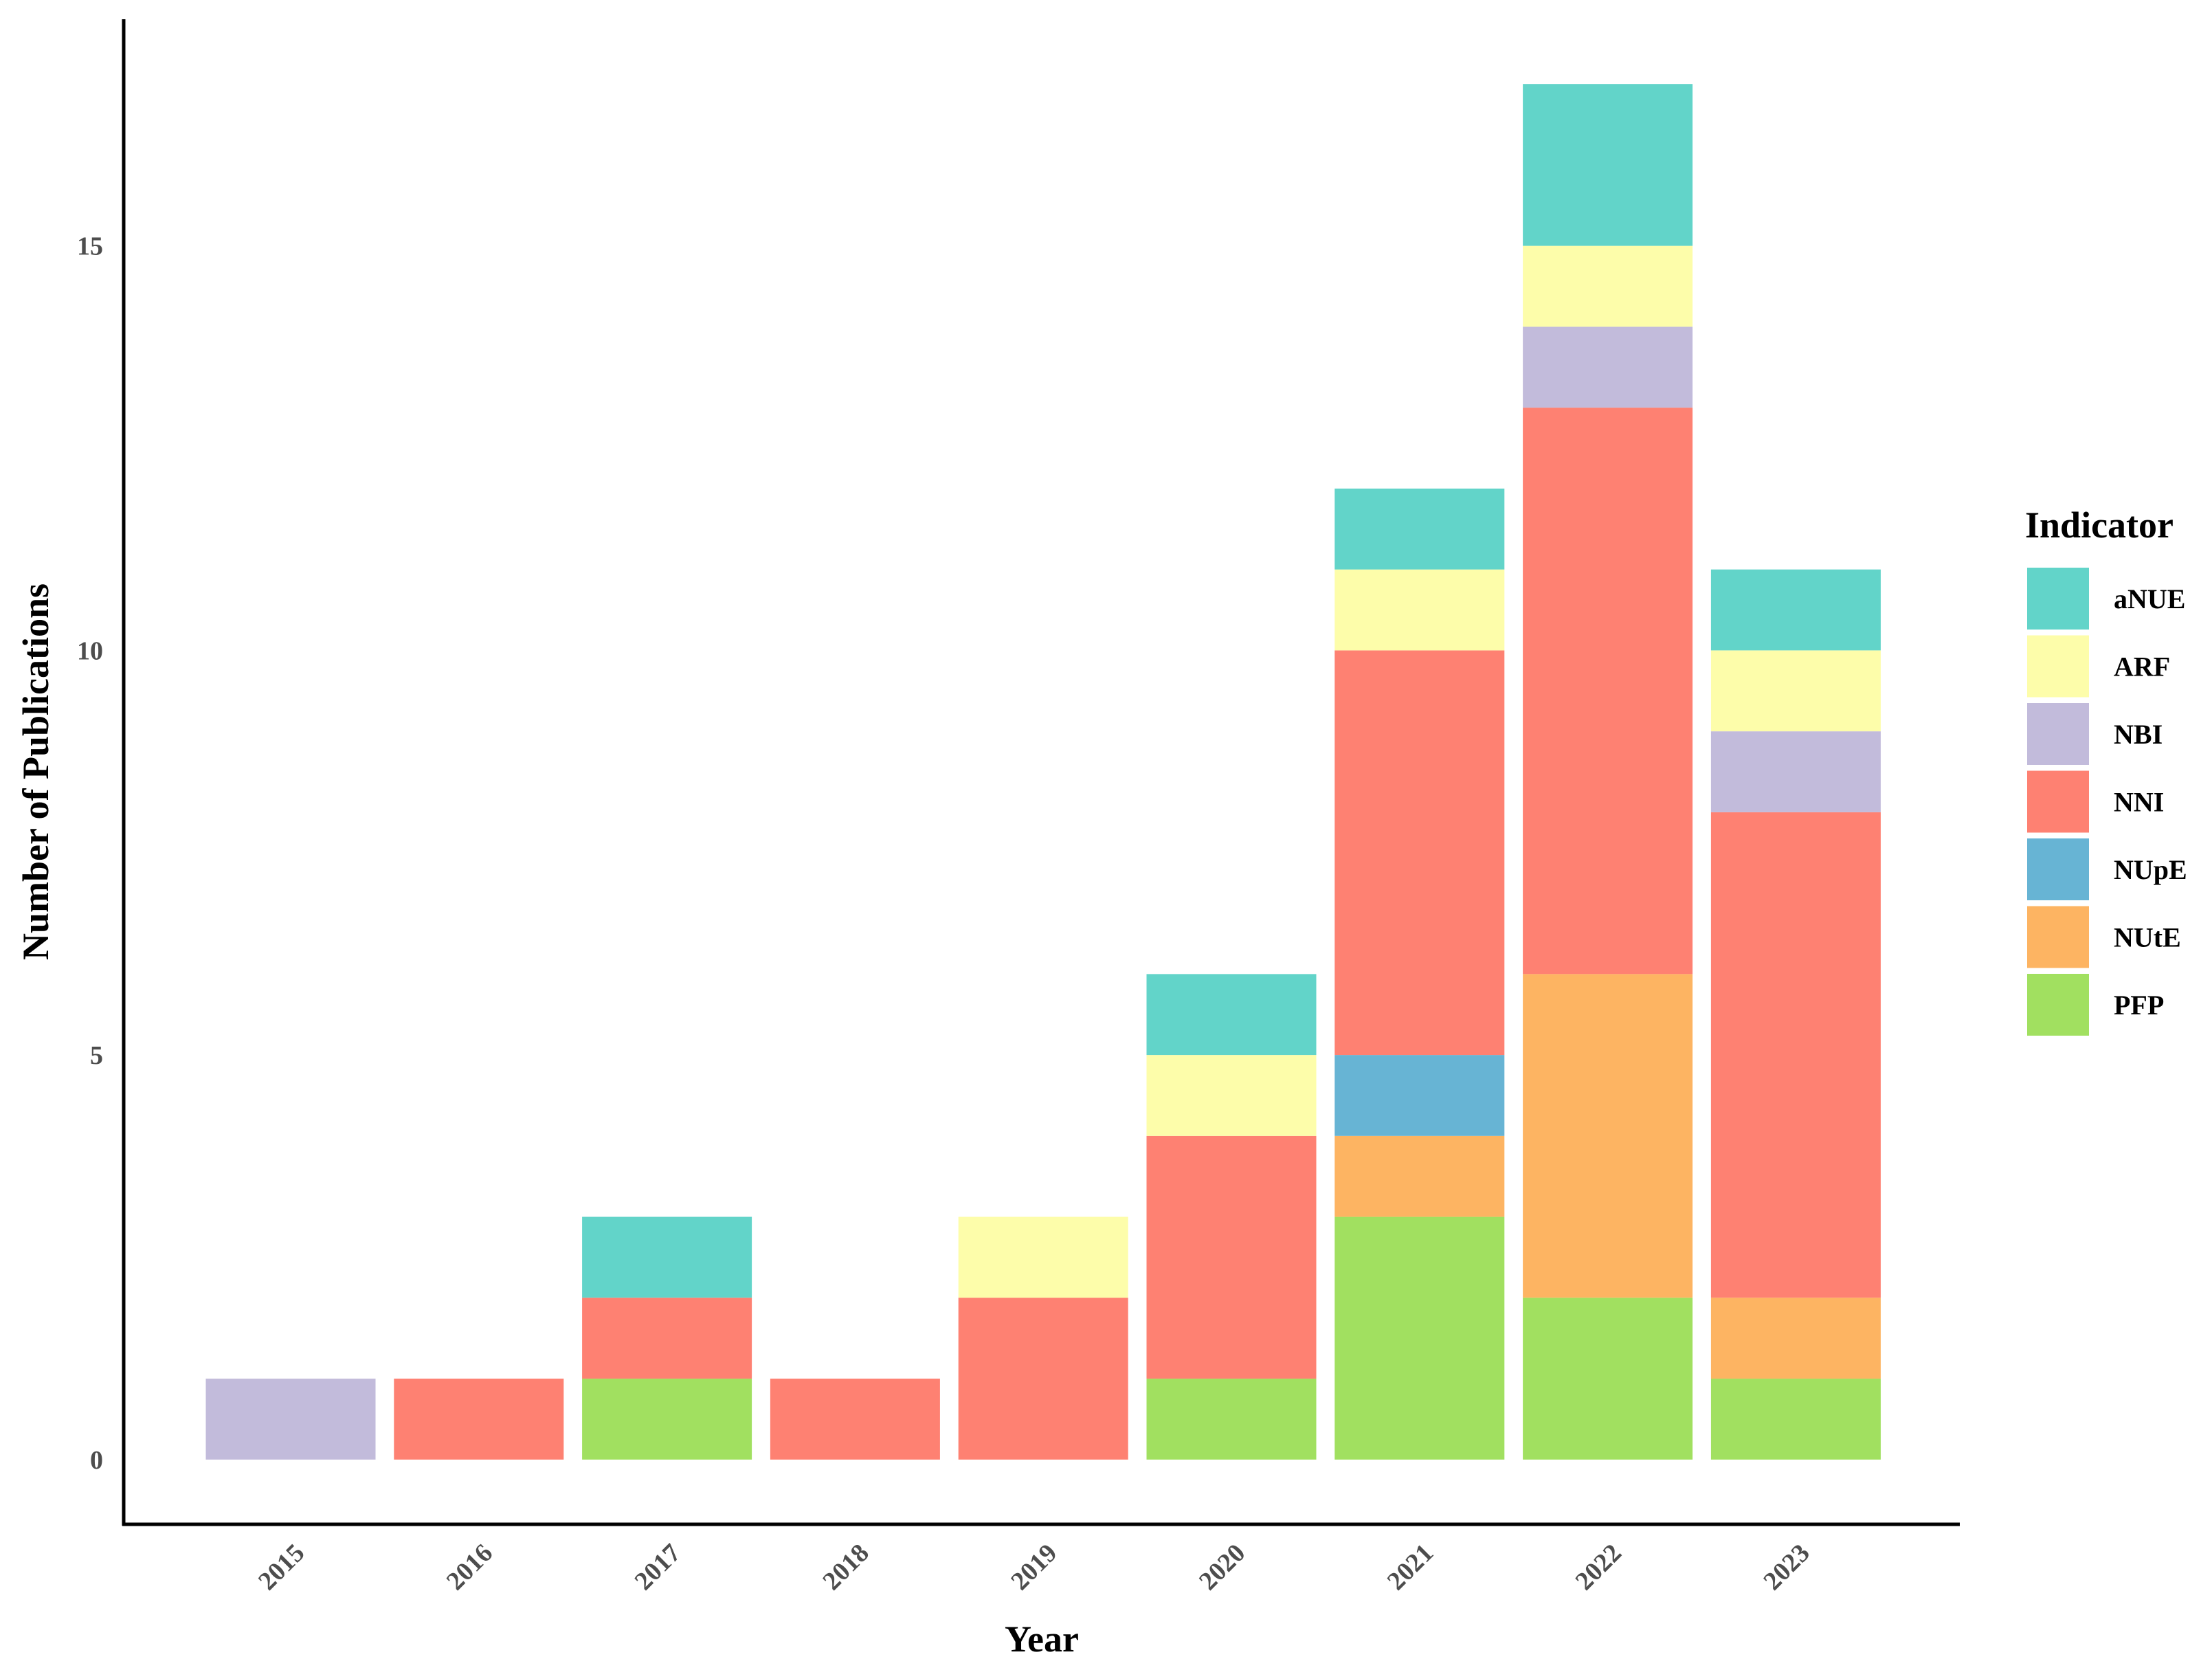  I want to click on bar-2022-nni, so click(1608, 691).